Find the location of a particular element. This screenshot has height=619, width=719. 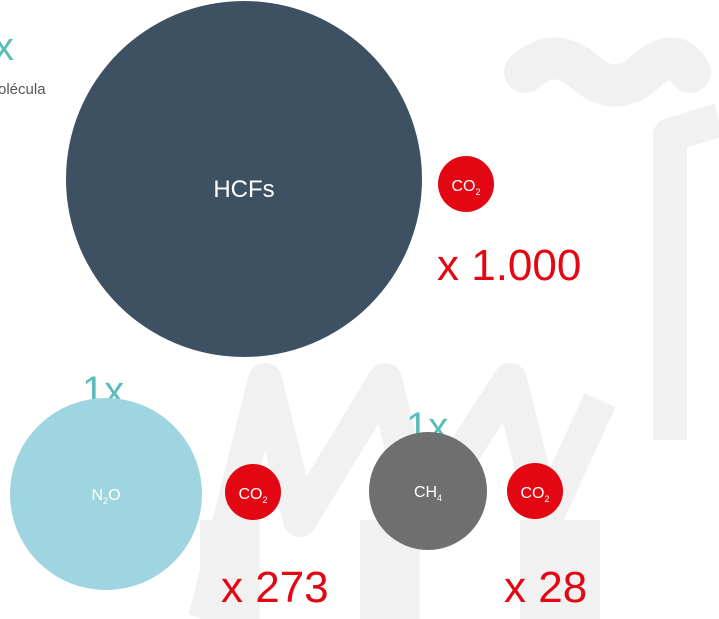

n2o-main: N is located at coordinates (97, 495).